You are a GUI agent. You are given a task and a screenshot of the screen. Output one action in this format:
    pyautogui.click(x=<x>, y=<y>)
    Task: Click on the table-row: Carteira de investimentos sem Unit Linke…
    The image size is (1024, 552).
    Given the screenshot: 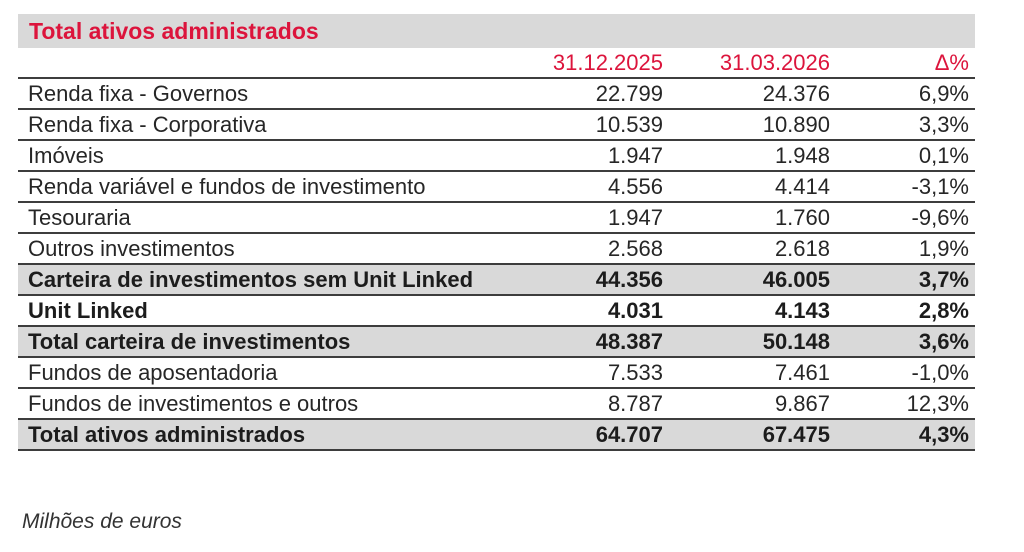 What is the action you would take?
    pyautogui.click(x=496, y=280)
    